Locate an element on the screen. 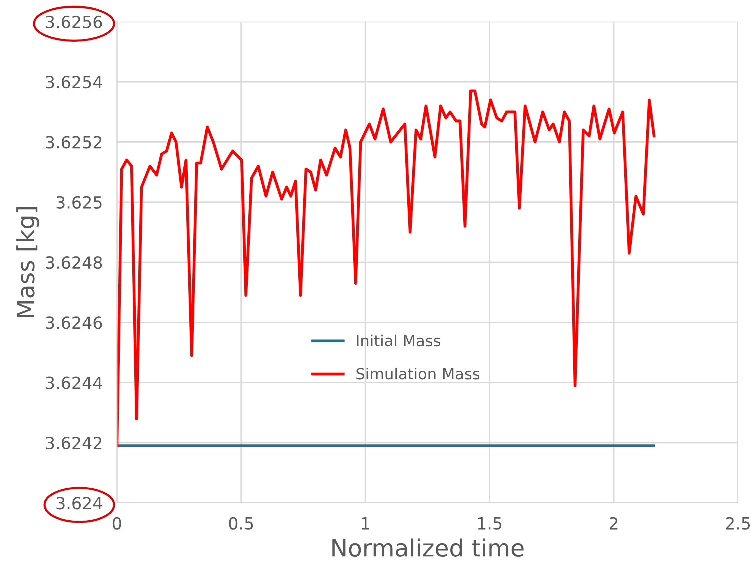 Image resolution: width=751 pixels, height=577 pixels. y-tick-label: 3.6256 is located at coordinates (74, 22).